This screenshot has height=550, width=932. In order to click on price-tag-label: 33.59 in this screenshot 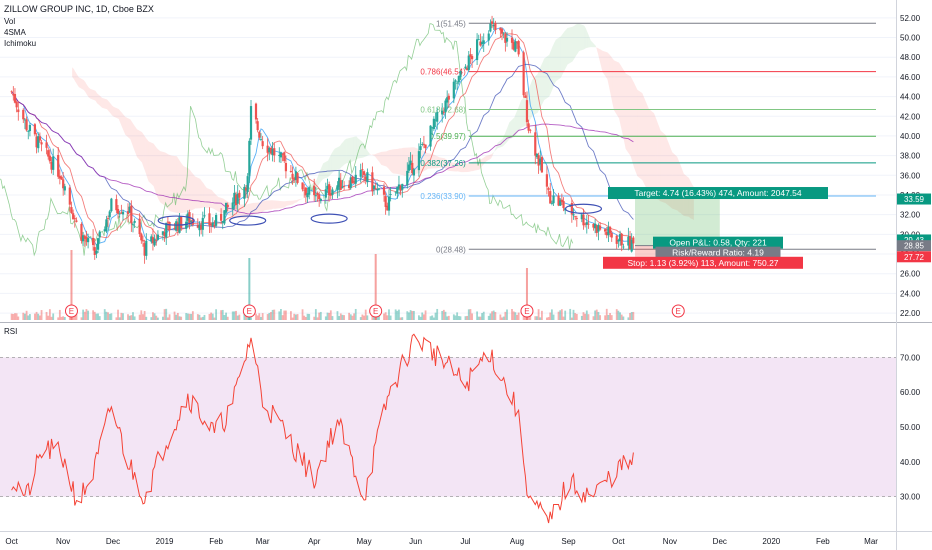, I will do `click(914, 199)`.